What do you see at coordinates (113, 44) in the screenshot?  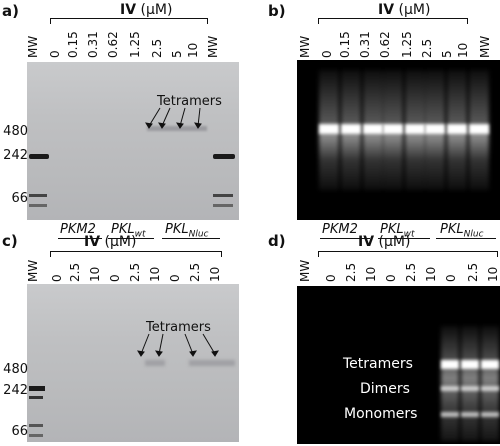 I see `lane-label: 0.62` at bounding box center [113, 44].